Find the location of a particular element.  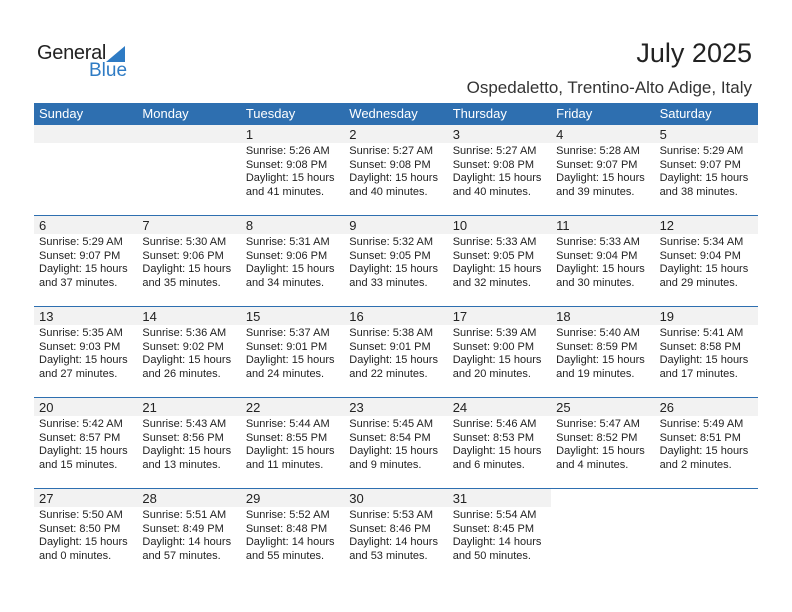

logo-general-text: General is located at coordinates (72, 53).